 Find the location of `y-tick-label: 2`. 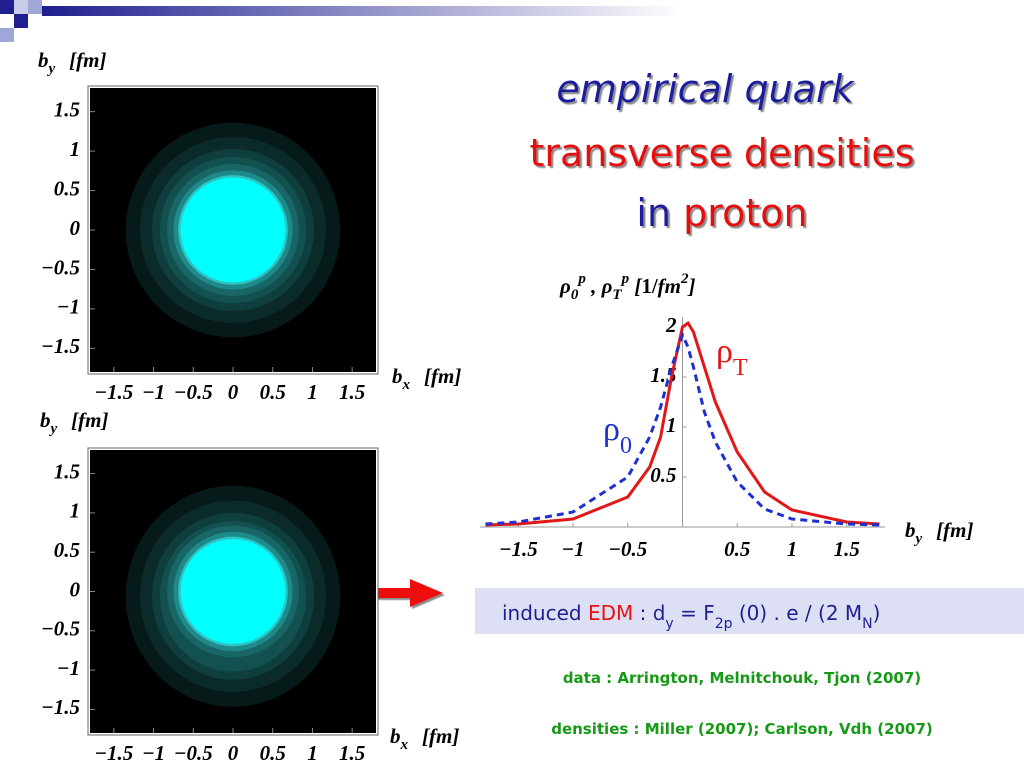

y-tick-label: 2 is located at coordinates (671, 325).